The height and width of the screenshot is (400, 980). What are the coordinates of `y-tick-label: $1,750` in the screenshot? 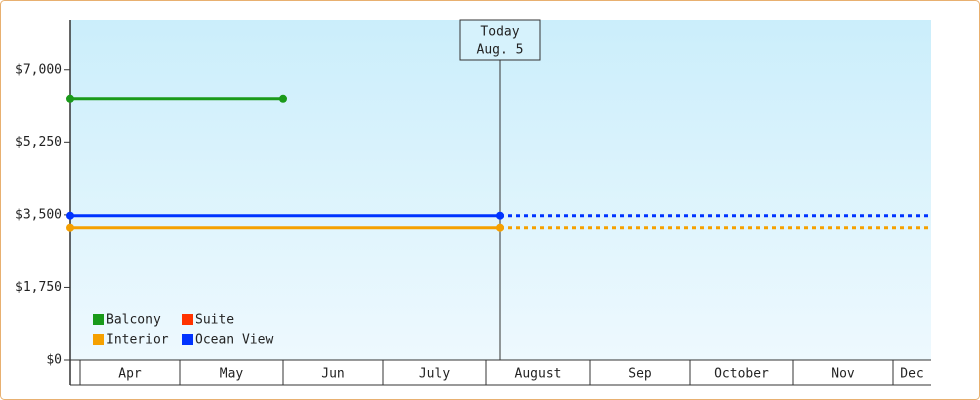 It's located at (38, 287).